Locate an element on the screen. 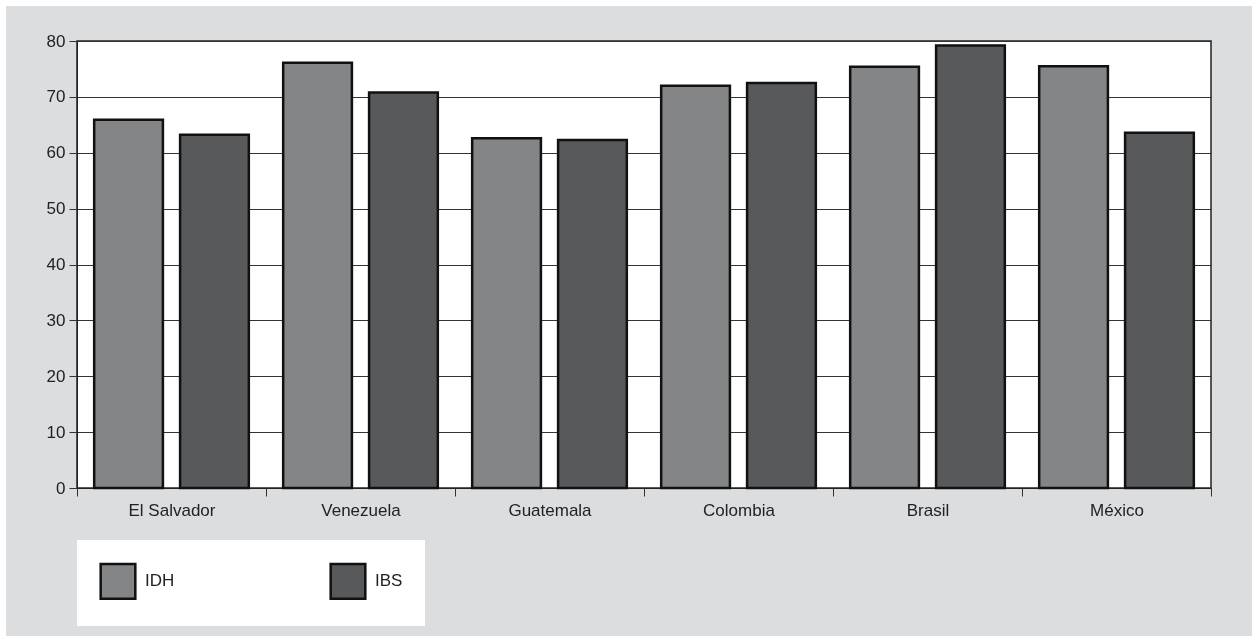  y-tick-label: 40 is located at coordinates (56, 264).